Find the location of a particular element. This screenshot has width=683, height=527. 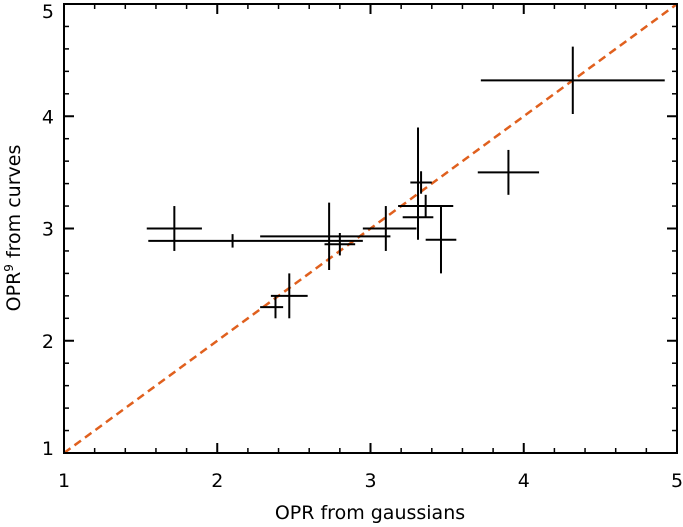

y-axis-label-rest: from curves is located at coordinates (14, 204).